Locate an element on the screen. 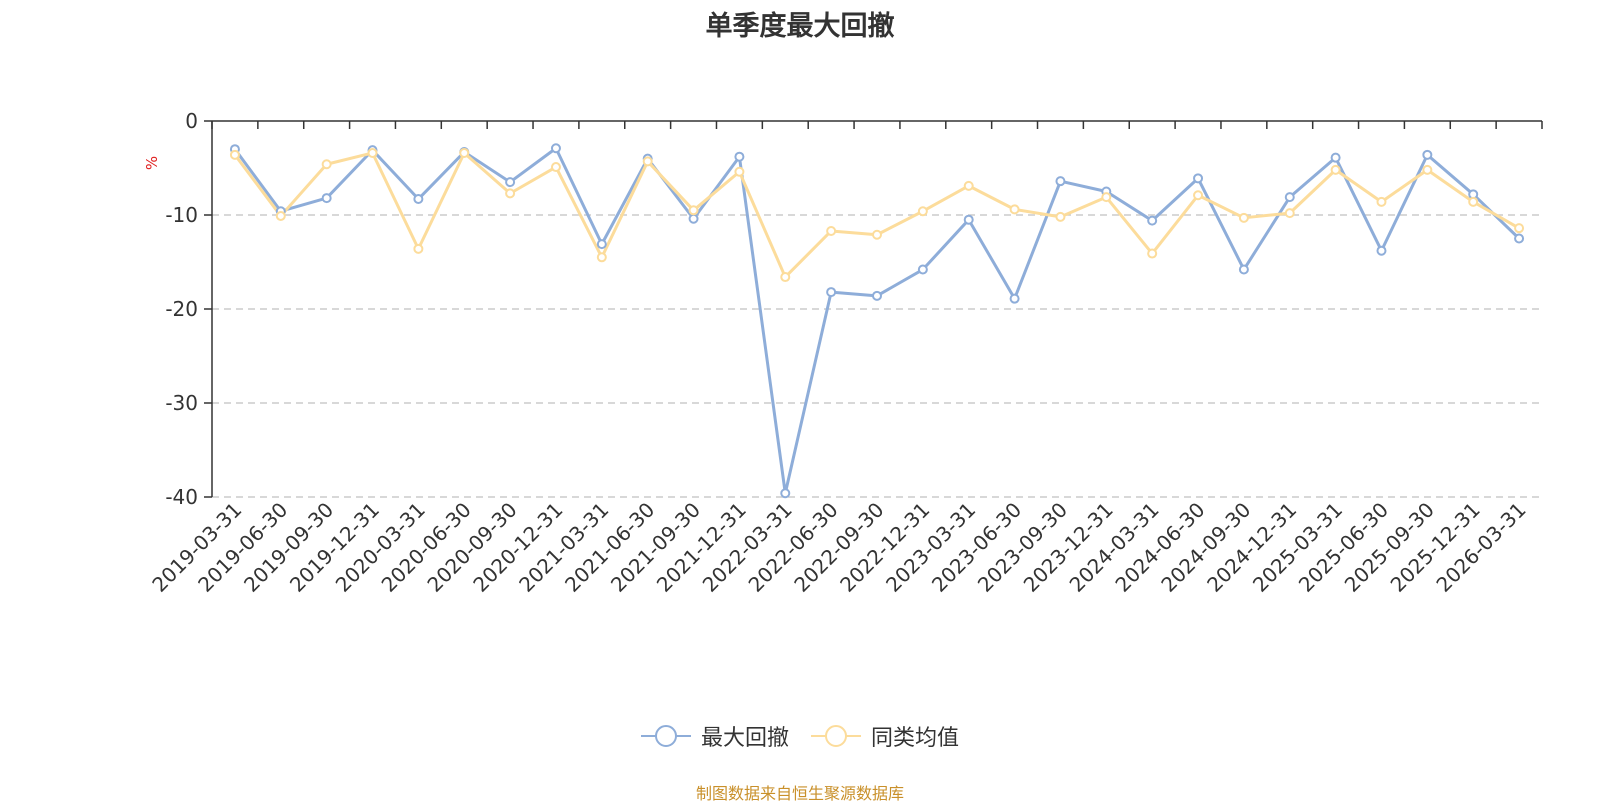 The width and height of the screenshot is (1600, 804). source-note: 制图数据来自恒生聚源数据库 is located at coordinates (799, 793).